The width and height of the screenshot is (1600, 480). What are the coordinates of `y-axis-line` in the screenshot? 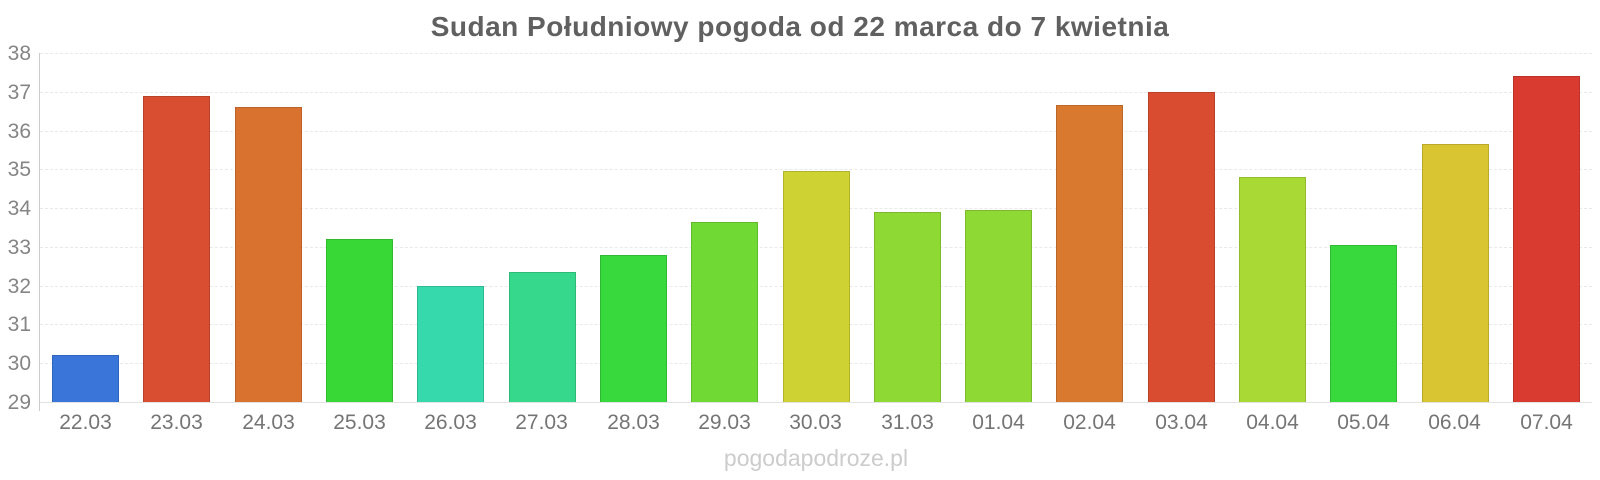 It's located at (39, 232).